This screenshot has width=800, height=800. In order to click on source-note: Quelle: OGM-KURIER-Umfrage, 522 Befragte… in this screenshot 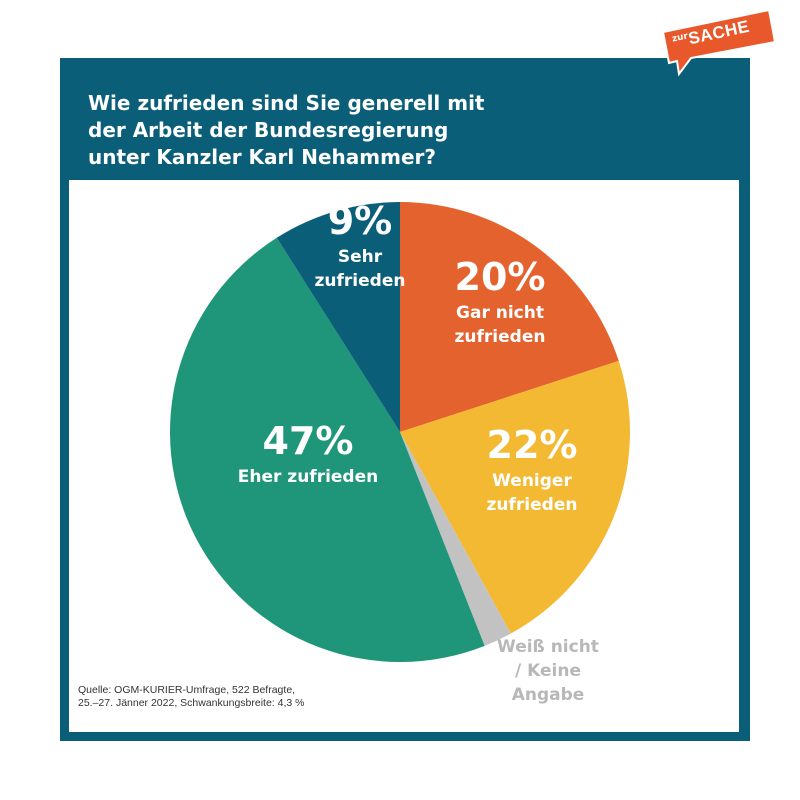, I will do `click(191, 697)`.